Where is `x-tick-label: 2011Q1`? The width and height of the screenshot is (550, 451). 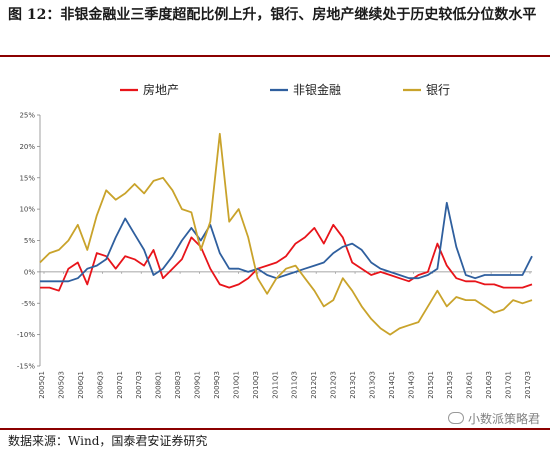
x-tick-label: 2011Q1 is located at coordinates (275, 385).